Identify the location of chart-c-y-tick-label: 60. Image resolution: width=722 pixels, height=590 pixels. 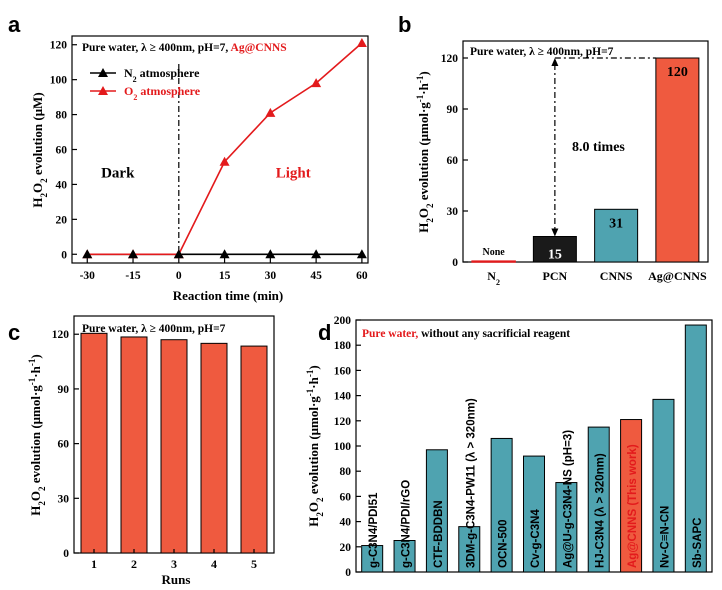
(64, 445).